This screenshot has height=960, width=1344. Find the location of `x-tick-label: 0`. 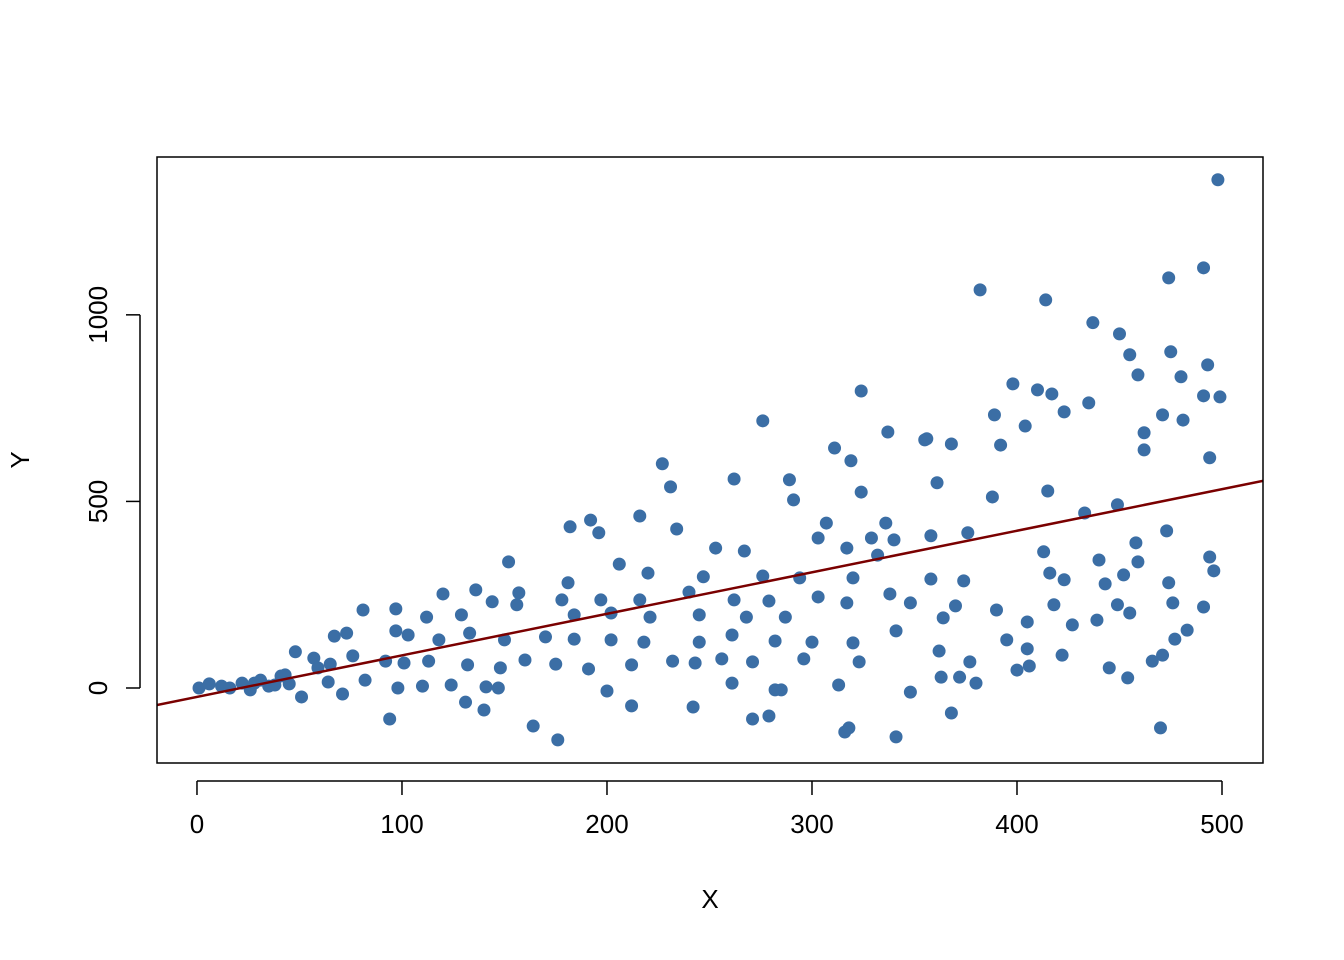

x-tick-label: 0 is located at coordinates (197, 824).